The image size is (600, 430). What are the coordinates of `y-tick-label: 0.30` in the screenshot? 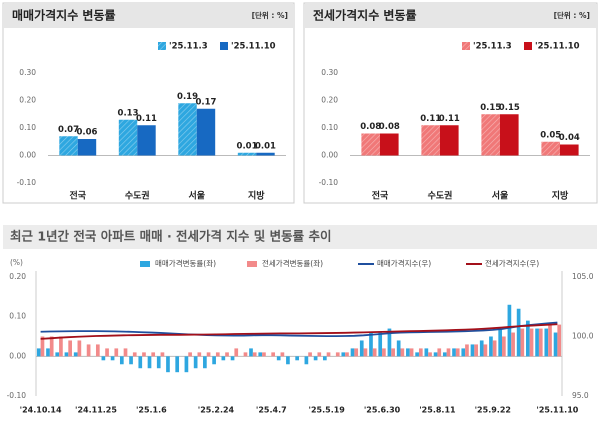 It's located at (27, 72).